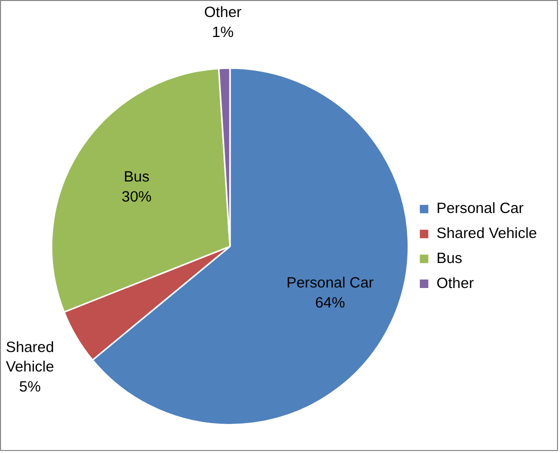 The image size is (560, 453). Describe the element at coordinates (449, 258) in the screenshot. I see `legend-label: Bus` at that location.